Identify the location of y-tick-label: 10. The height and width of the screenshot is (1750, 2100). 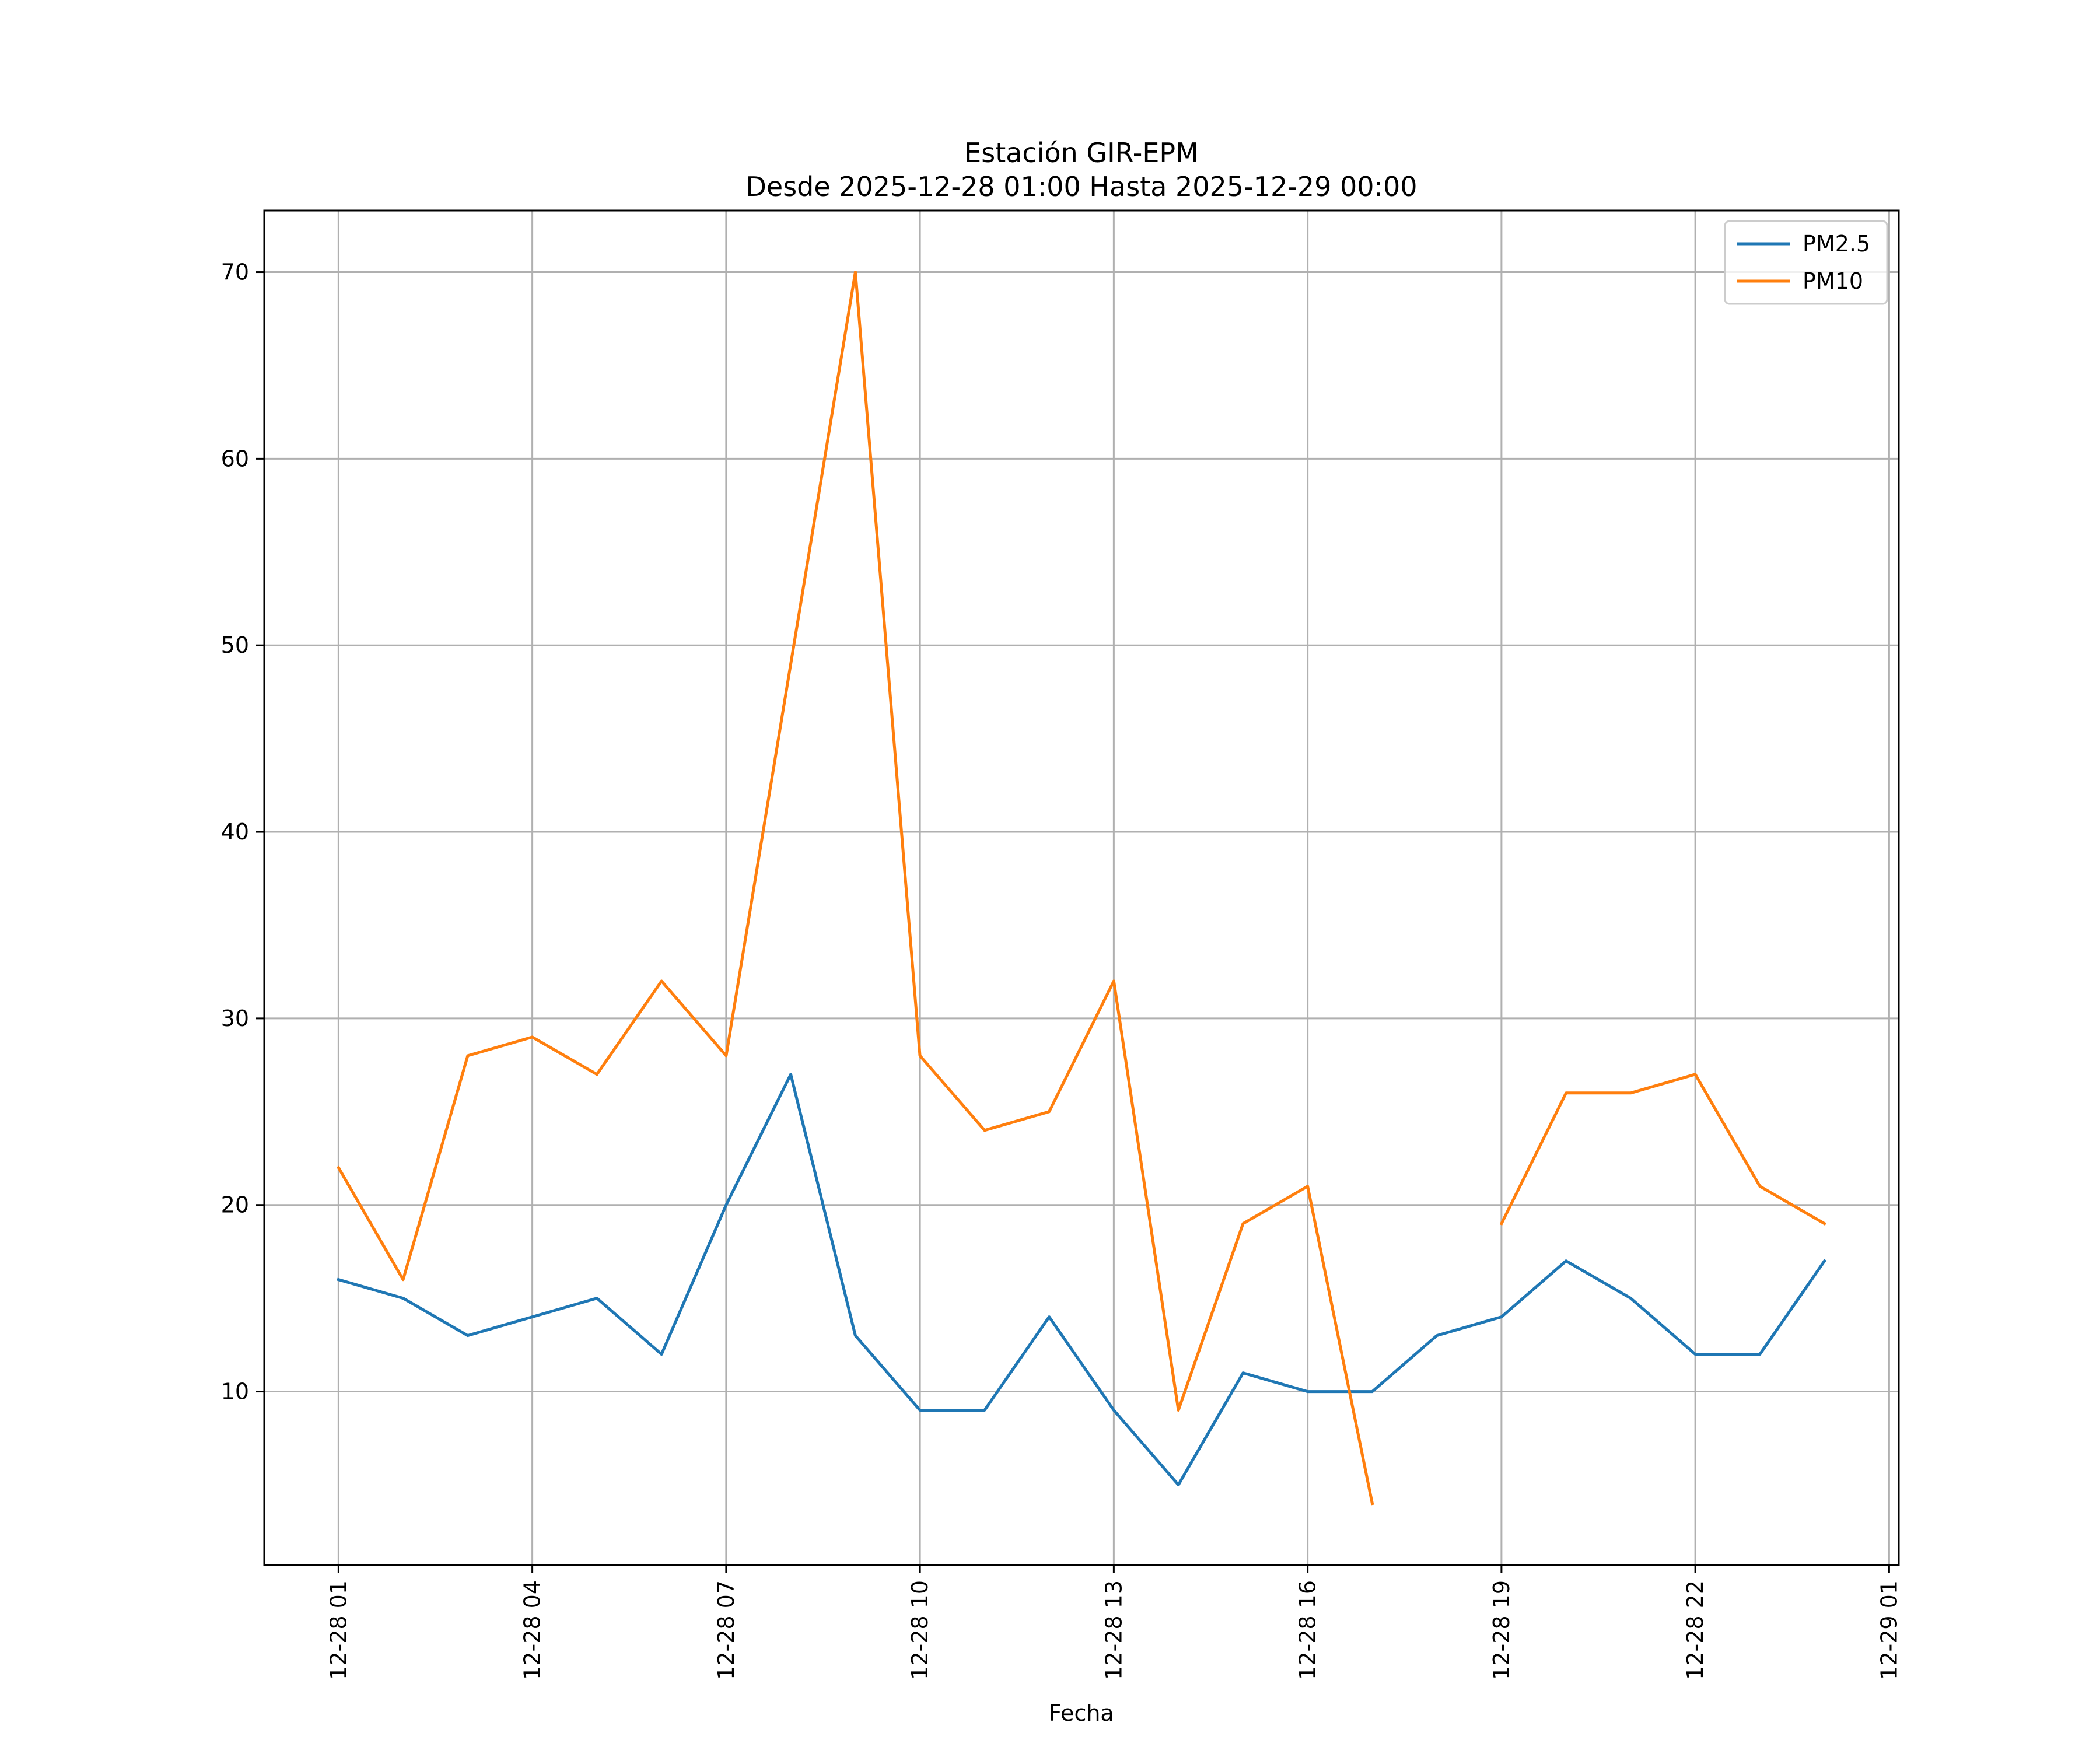
(235, 1392).